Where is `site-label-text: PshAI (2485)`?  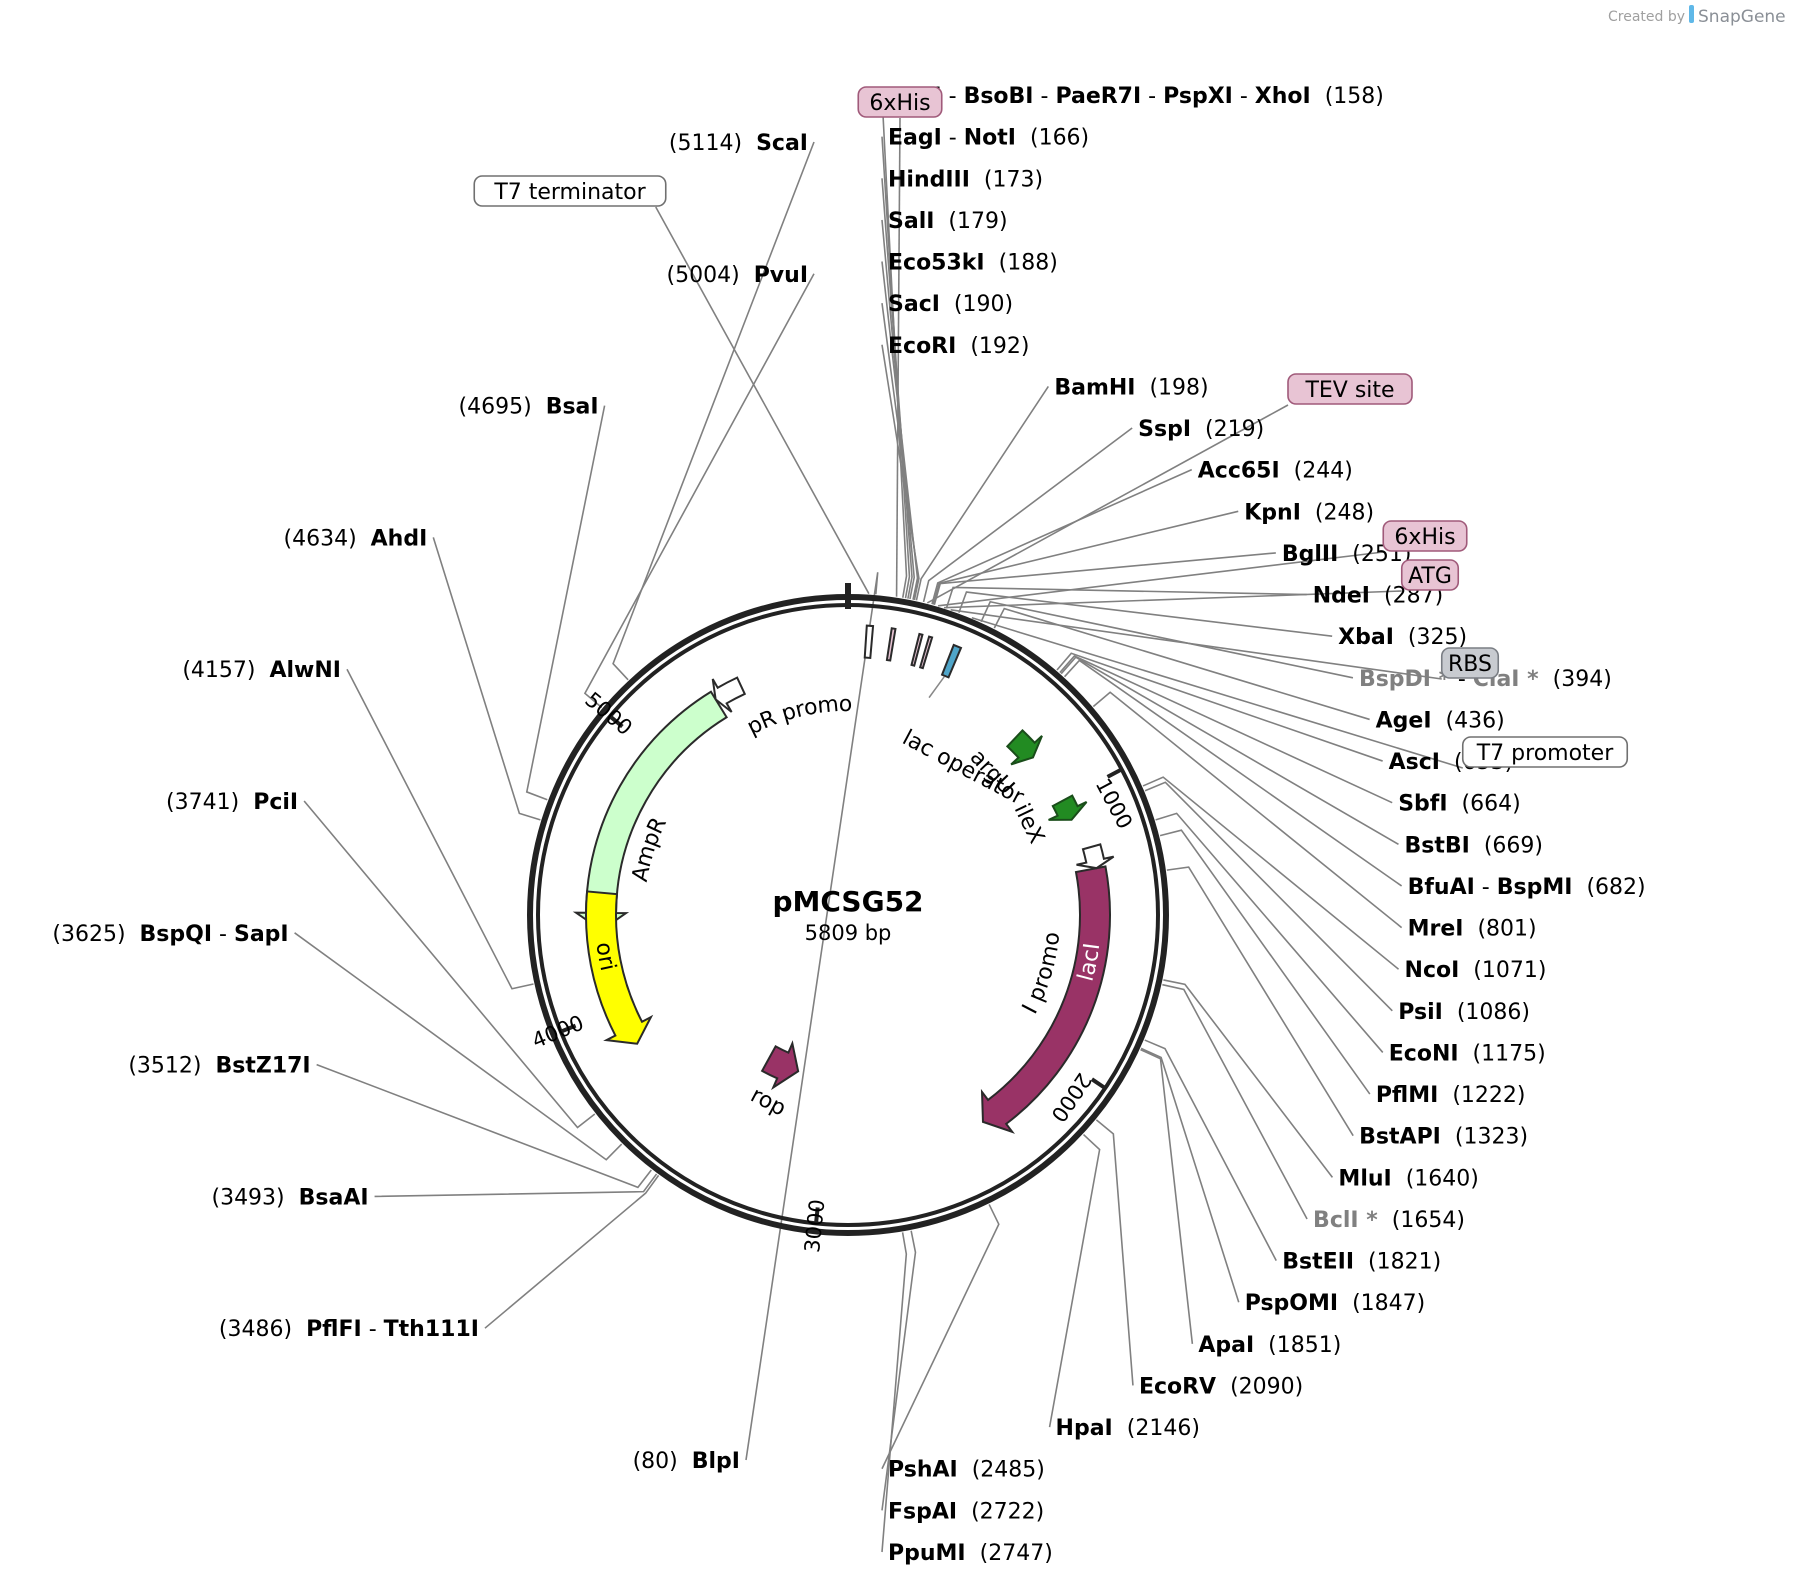
site-label-text: PshAI (2485) is located at coordinates (966, 1470).